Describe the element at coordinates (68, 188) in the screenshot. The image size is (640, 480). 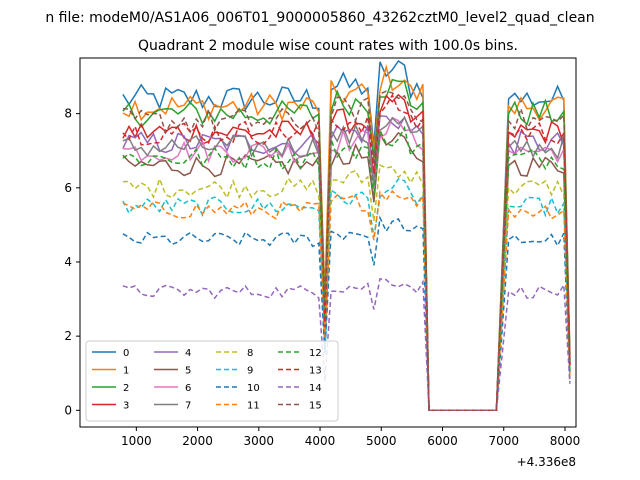
I see `y-tick-label: 6` at that location.